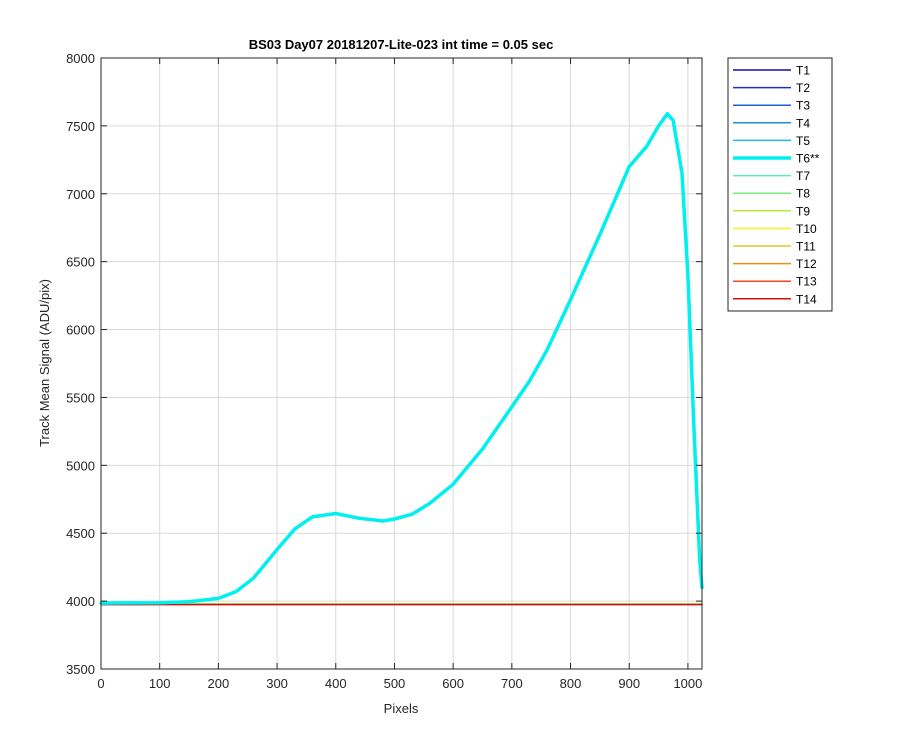 This screenshot has height=750, width=900. What do you see at coordinates (803, 211) in the screenshot?
I see `legend-label: T9` at bounding box center [803, 211].